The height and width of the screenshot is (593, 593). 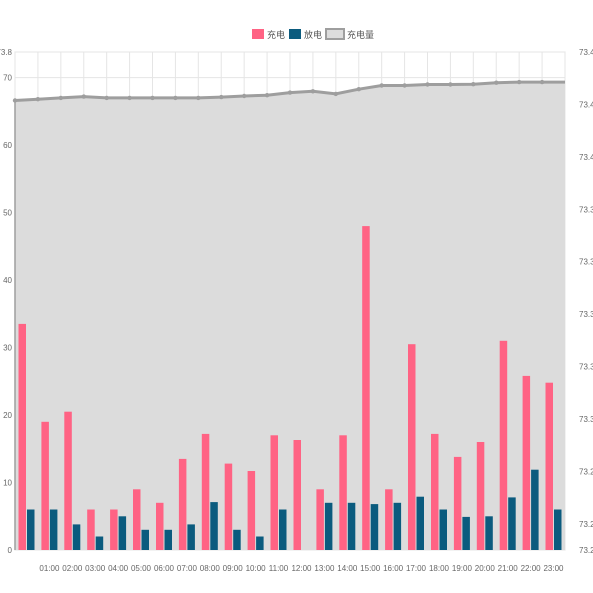 What do you see at coordinates (508, 568) in the screenshot?
I see `x-tick-label: 21:00` at bounding box center [508, 568].